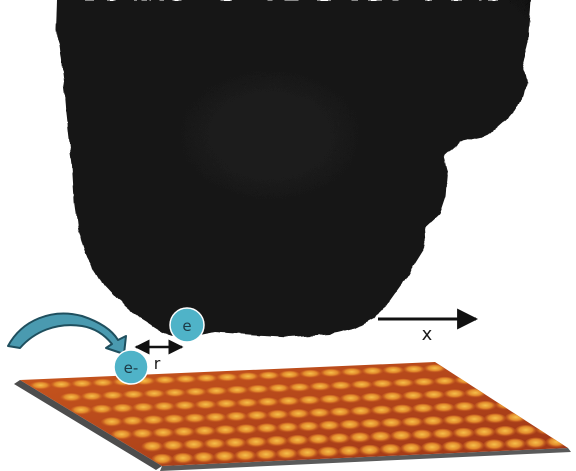  I want to click on electron-incoming: e-, so click(131, 367).